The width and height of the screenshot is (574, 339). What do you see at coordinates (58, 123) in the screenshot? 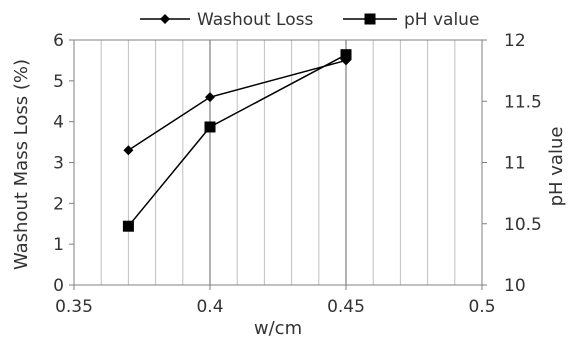
I see `y-left-tick-label: 4` at bounding box center [58, 123].